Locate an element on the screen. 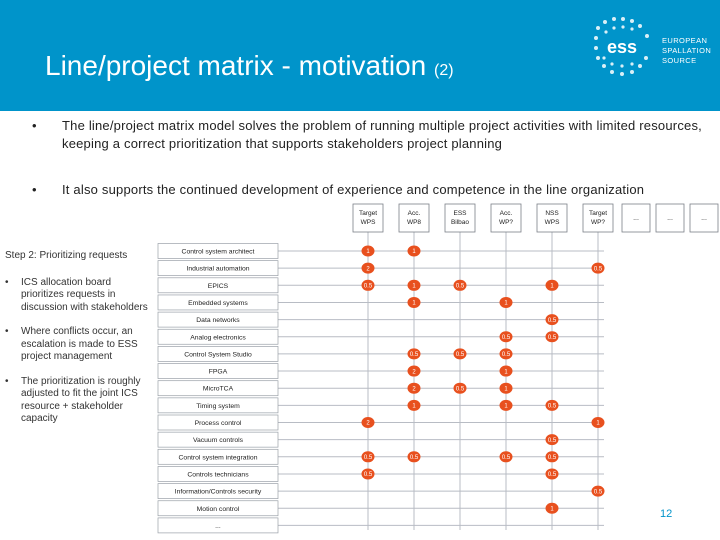  page-number: 12 is located at coordinates (666, 514).